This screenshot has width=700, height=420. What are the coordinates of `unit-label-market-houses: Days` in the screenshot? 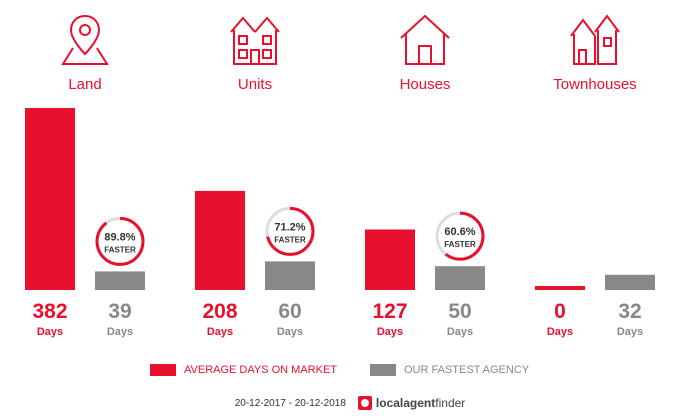 It's located at (390, 332).